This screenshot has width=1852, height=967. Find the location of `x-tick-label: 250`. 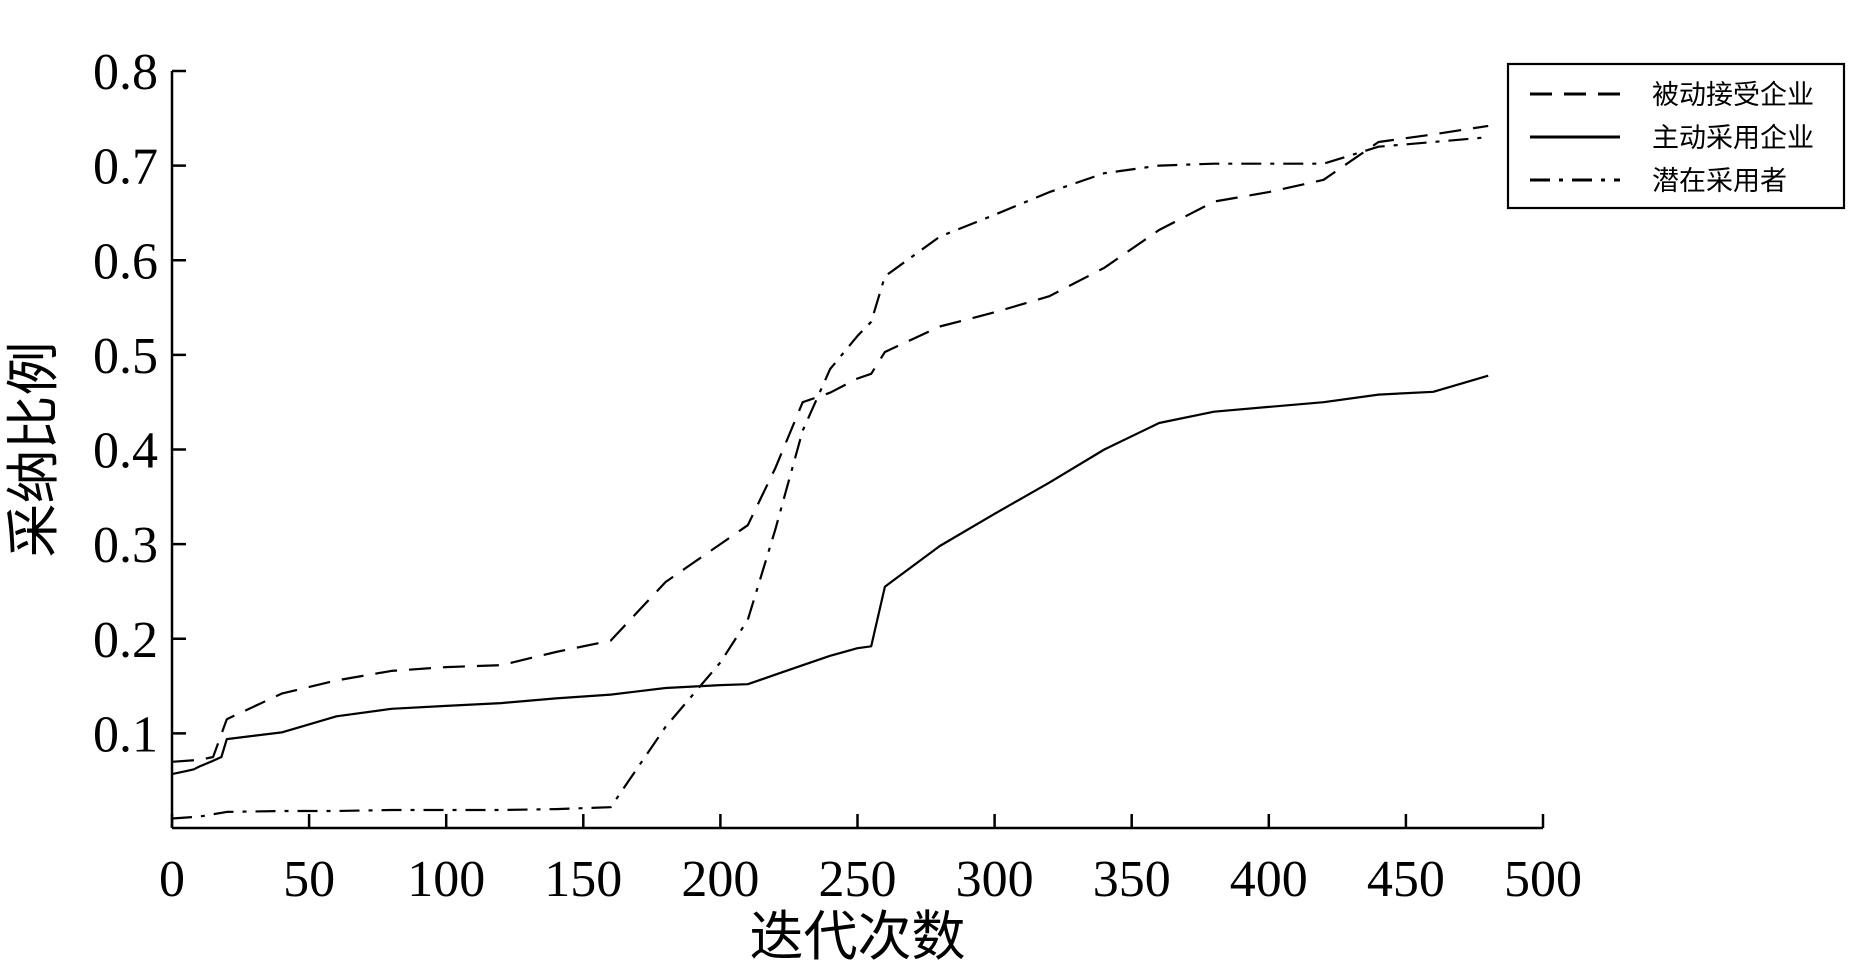

x-tick-label: 250 is located at coordinates (858, 879).